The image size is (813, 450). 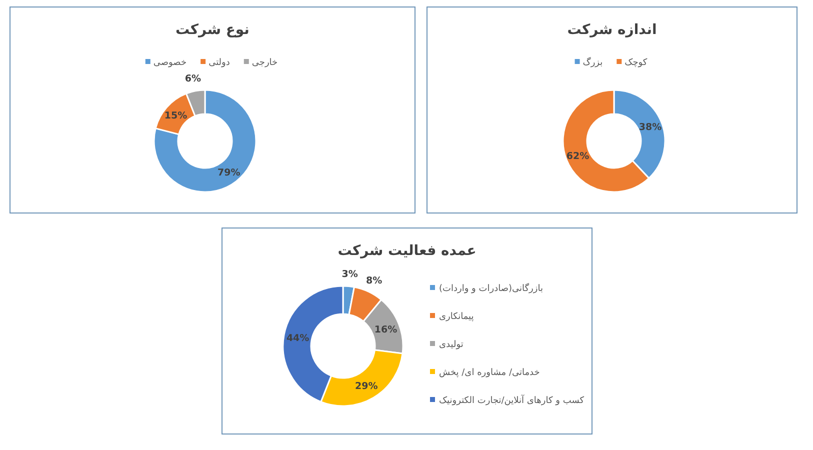 I want to click on data-label: 38%, so click(x=650, y=128).